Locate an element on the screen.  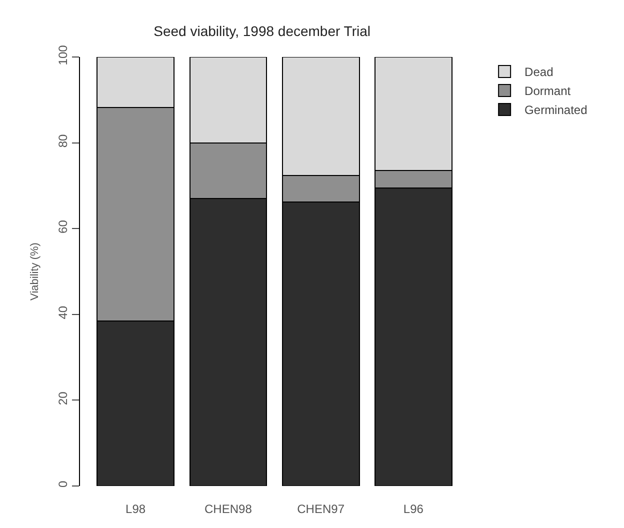
x-tick-label: L98 is located at coordinates (136, 509).